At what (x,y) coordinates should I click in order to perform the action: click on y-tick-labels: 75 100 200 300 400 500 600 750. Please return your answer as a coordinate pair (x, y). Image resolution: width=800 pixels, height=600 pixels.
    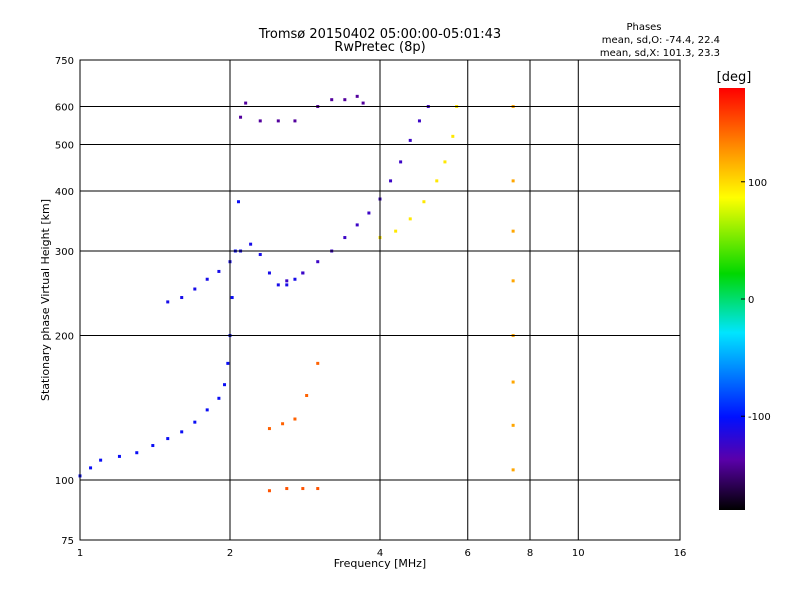
    Looking at the image, I should click on (64, 301).